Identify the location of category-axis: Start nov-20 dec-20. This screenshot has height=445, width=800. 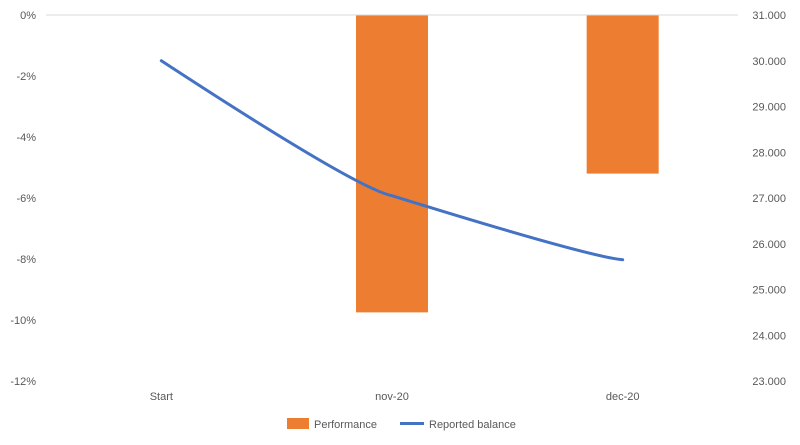
(395, 397).